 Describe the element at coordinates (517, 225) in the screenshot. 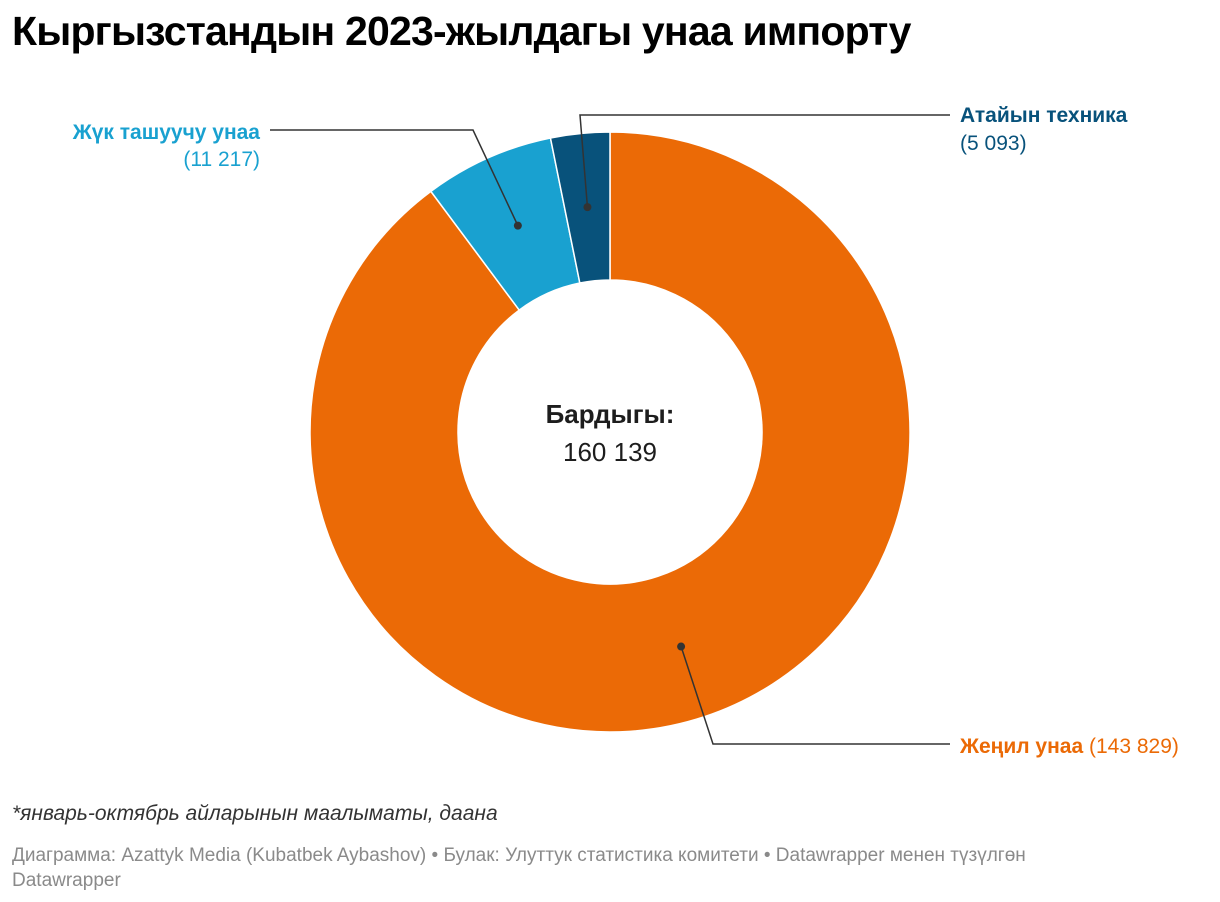

I see `leader-trucks-dot` at that location.